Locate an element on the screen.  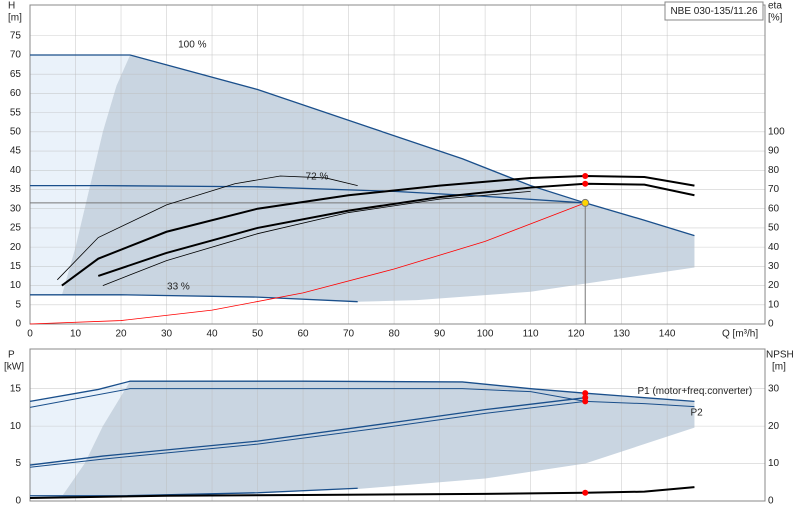
x-tick-label: 70 is located at coordinates (349, 334).